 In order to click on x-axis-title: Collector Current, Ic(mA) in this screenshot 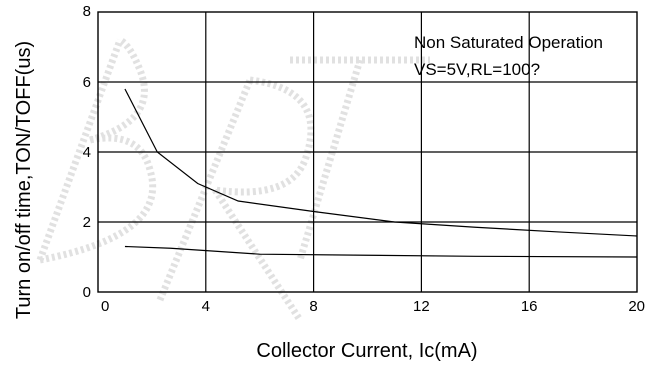, I will do `click(366, 351)`.